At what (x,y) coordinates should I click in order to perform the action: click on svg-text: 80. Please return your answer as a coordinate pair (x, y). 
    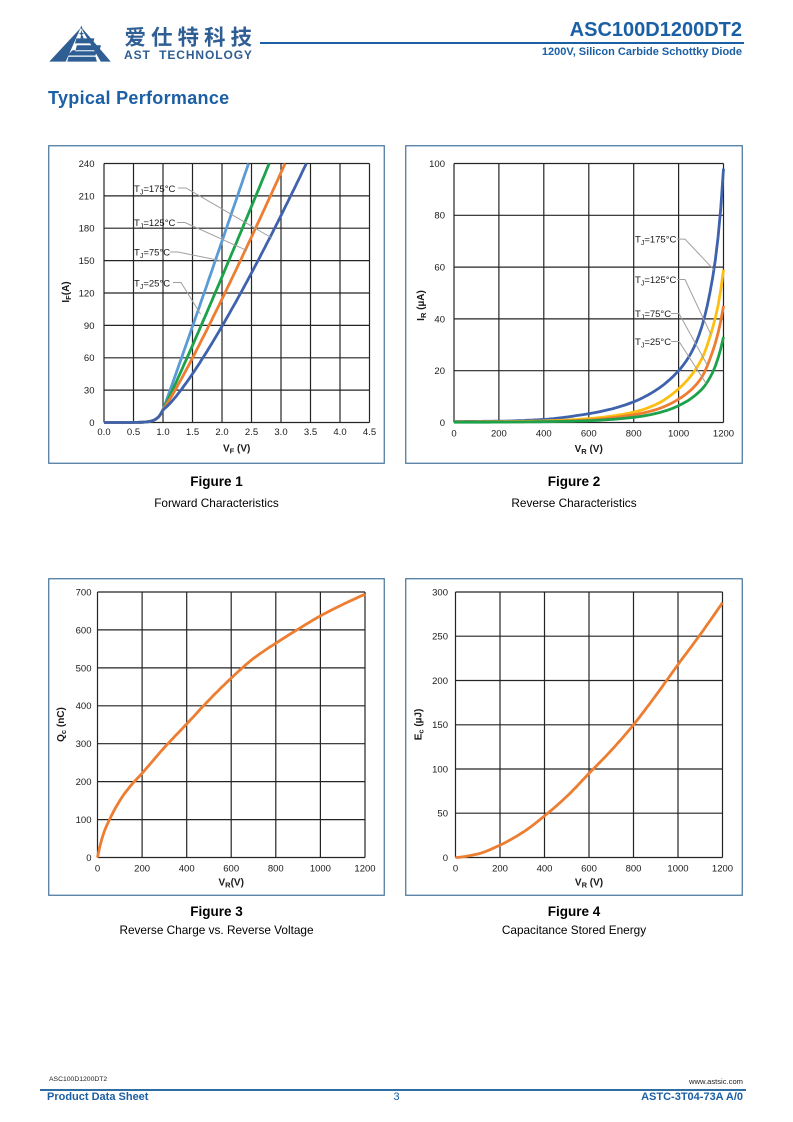
    Looking at the image, I should click on (439, 216).